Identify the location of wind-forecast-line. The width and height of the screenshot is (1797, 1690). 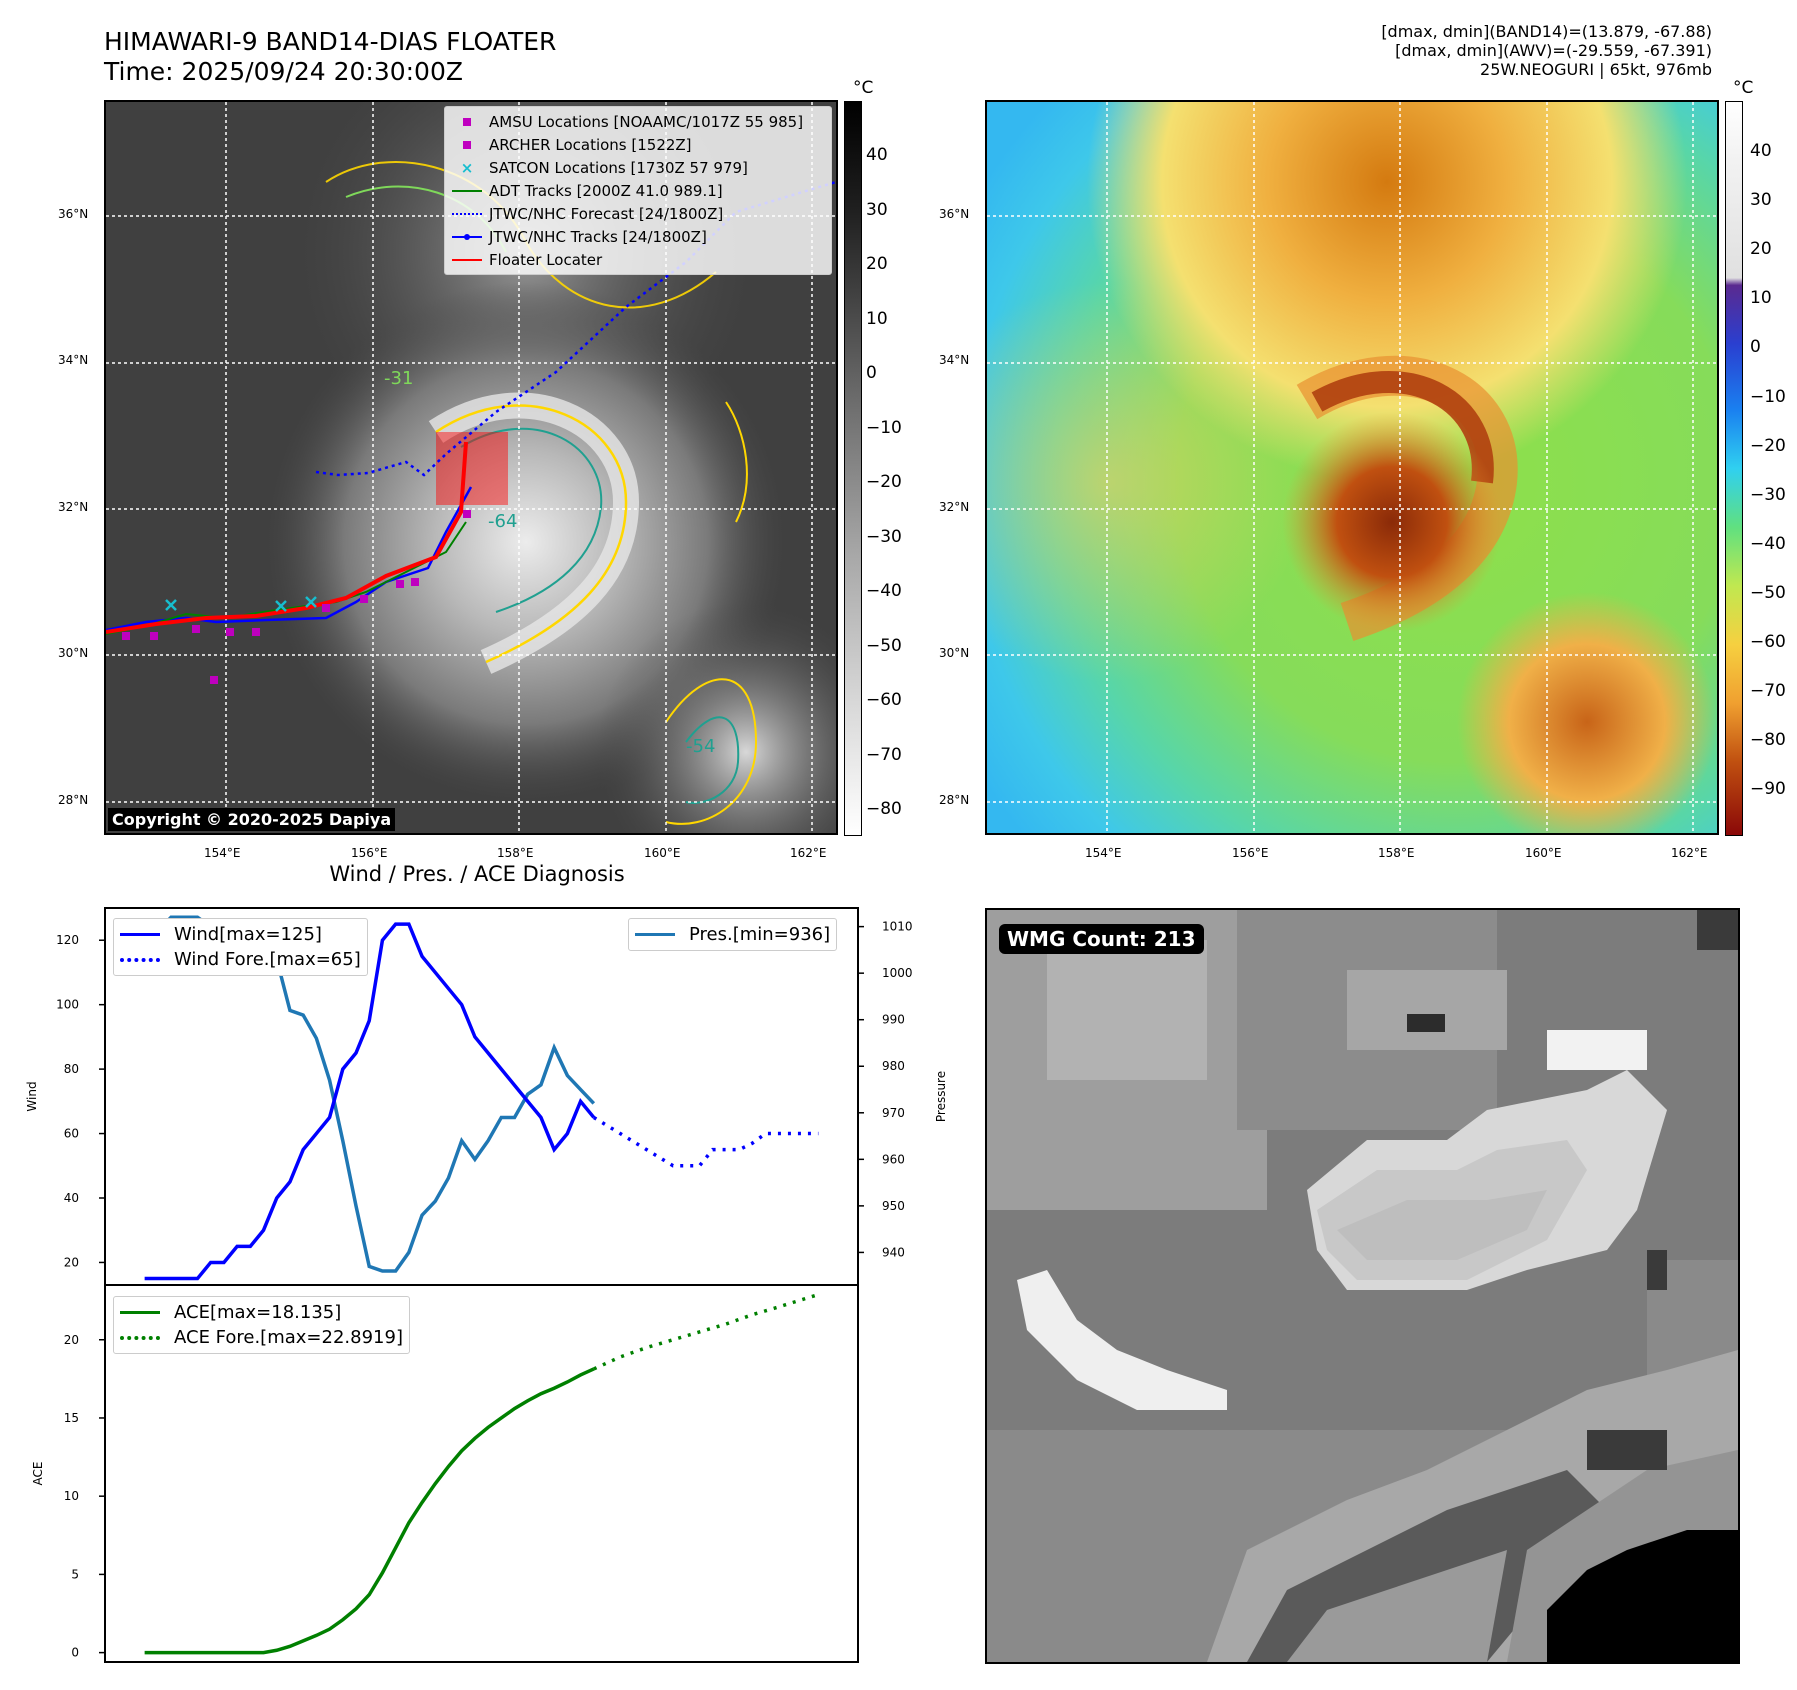
(705, 1141).